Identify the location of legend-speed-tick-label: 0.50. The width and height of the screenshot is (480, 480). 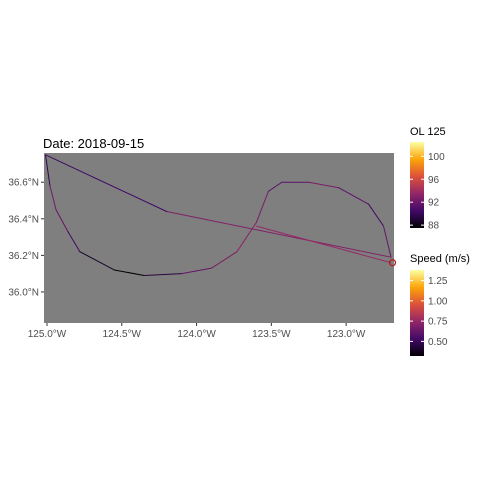
(438, 342).